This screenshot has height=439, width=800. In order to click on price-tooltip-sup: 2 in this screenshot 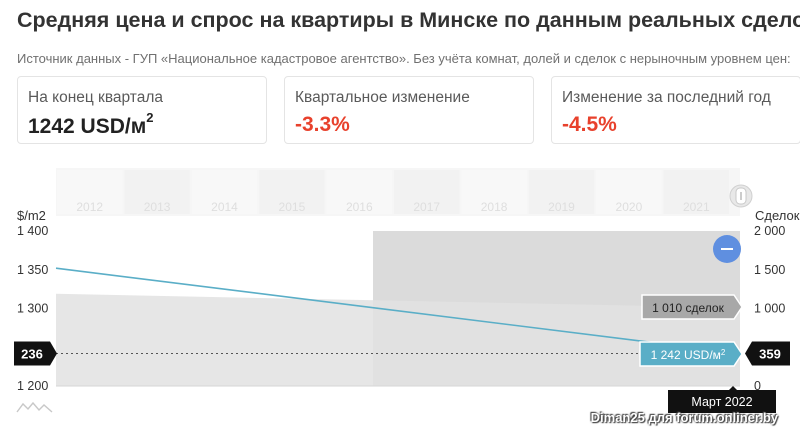, I will do `click(723, 352)`.